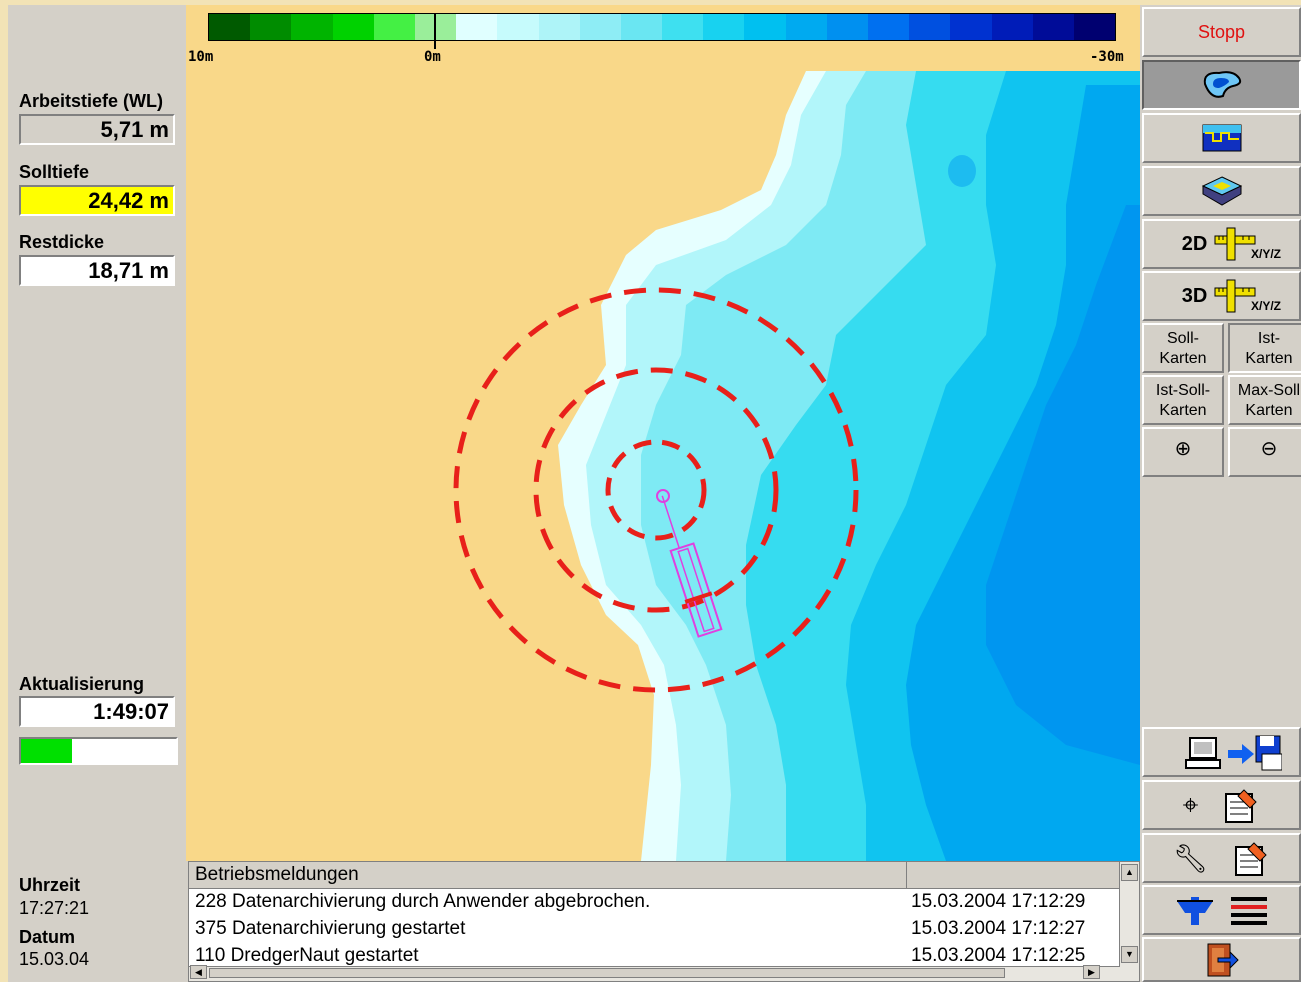  I want to click on 3d-label: 3D, so click(1194, 295).